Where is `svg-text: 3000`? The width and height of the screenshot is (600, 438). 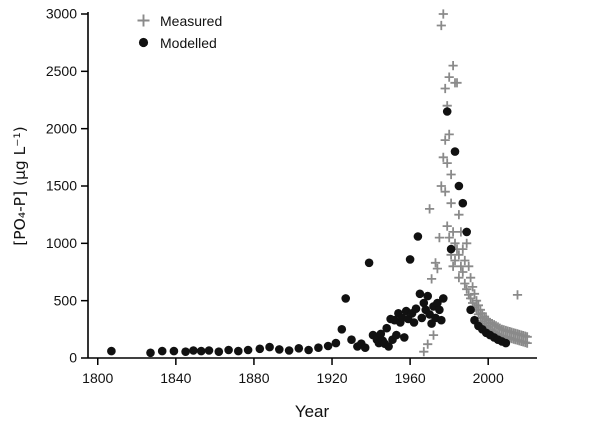
svg-text: 3000 is located at coordinates (61, 14).